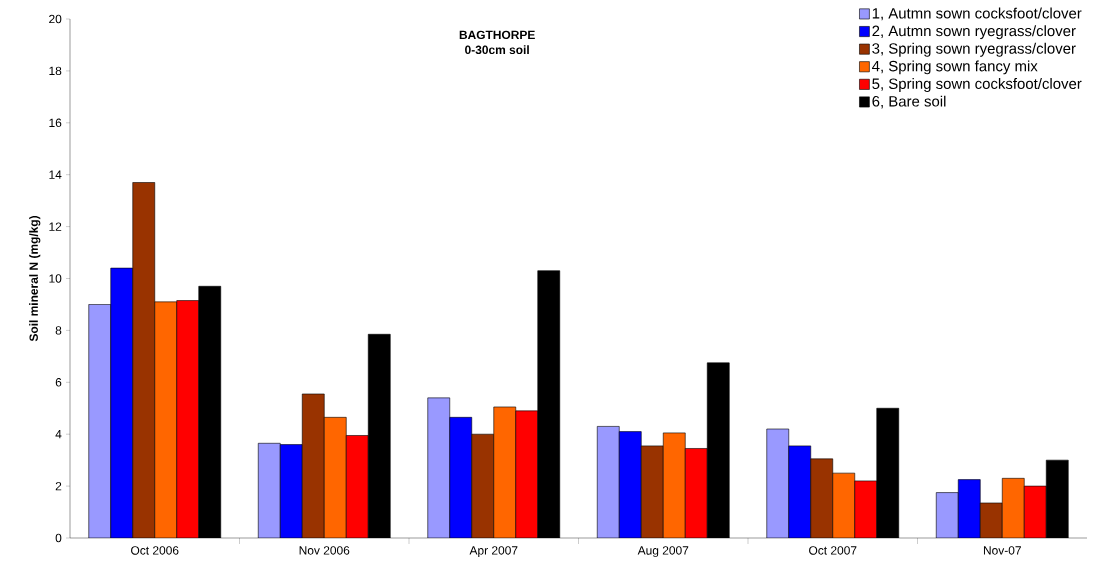  I want to click on x-tick-label: Nov-07, so click(1002, 550).